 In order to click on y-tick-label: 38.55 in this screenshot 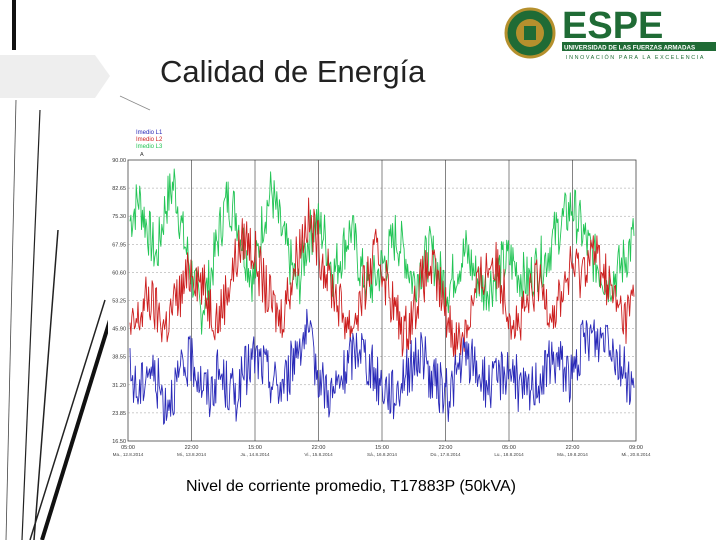, I will do `click(119, 358)`.